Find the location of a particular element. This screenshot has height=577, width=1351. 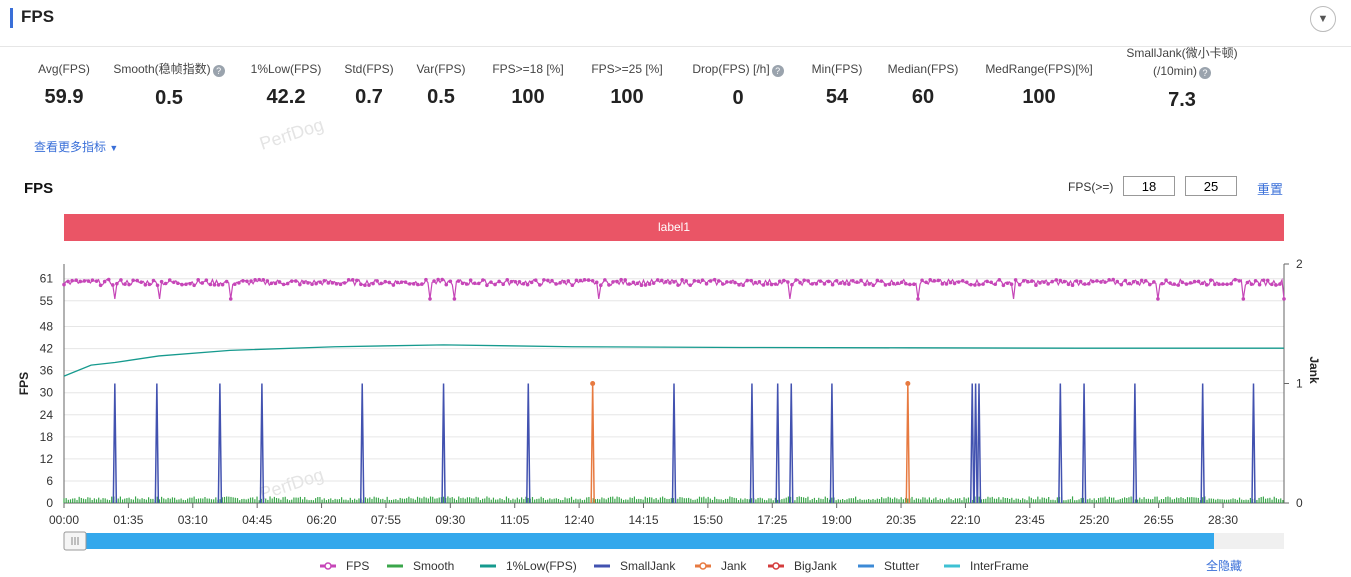

x-tick-label: 20:35 is located at coordinates (901, 520).